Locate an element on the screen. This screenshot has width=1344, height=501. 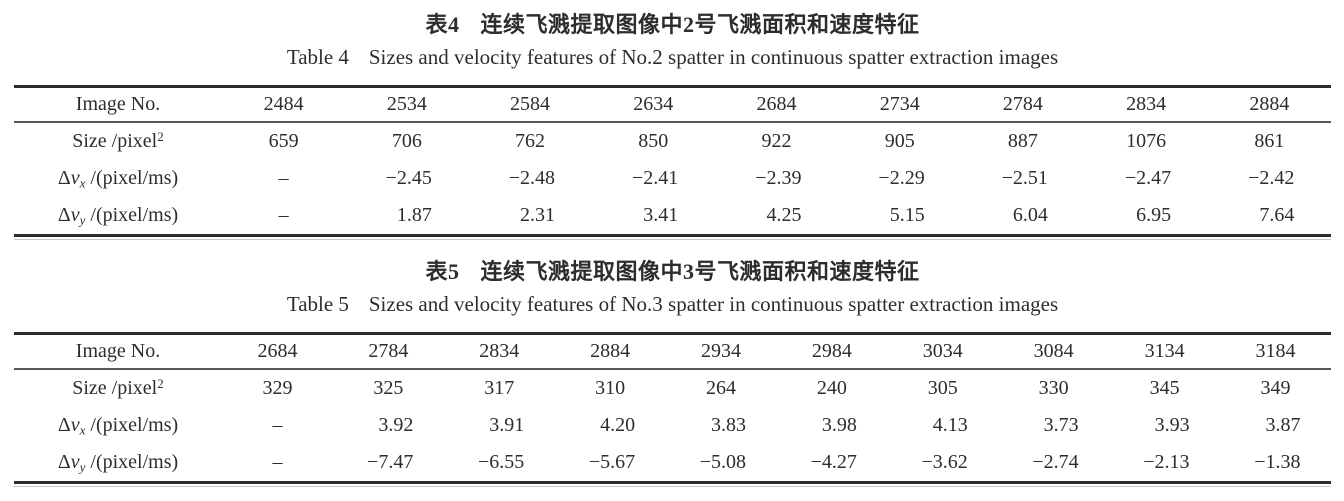
data-cell: −2.13 is located at coordinates (1166, 462).